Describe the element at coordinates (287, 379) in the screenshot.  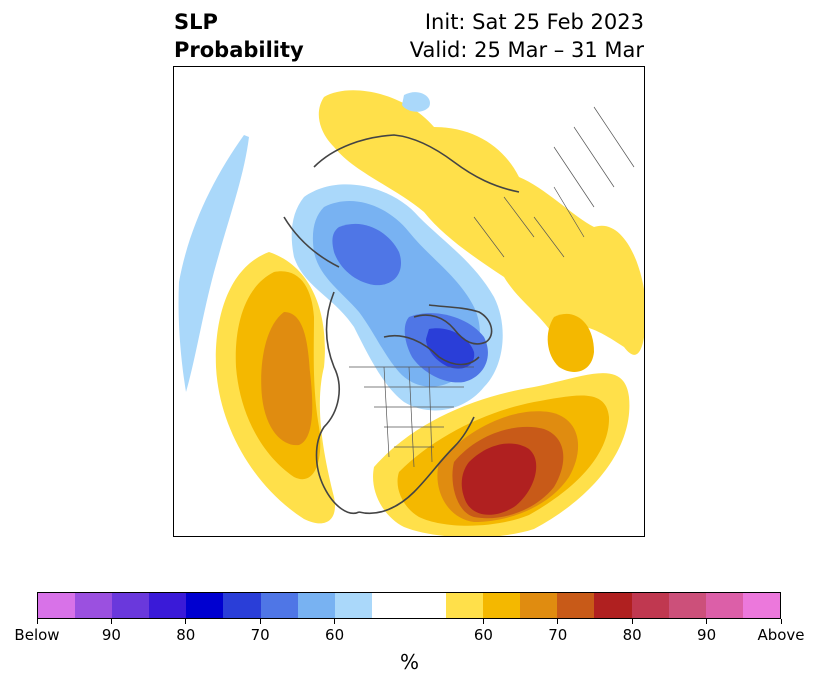
I see `pacific-positive-orange` at that location.